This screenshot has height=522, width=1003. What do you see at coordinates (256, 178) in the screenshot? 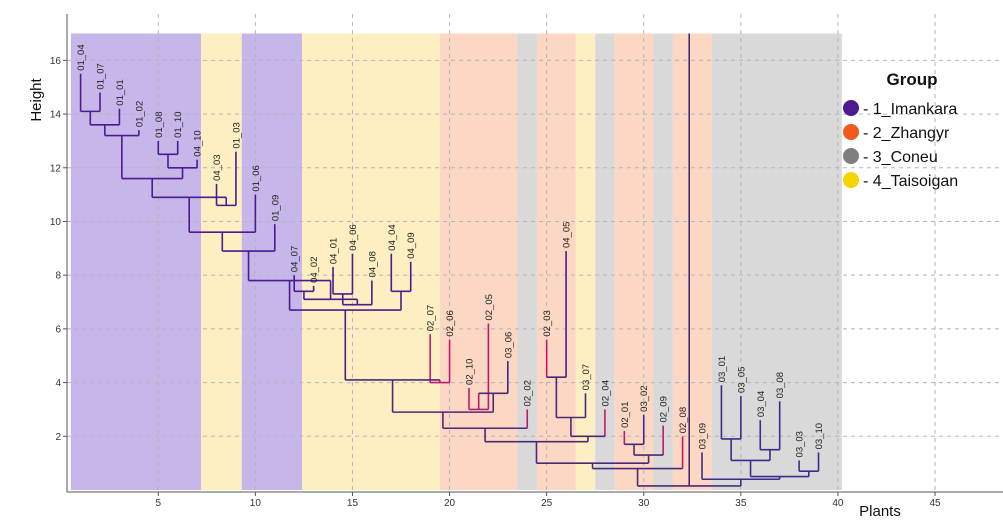
I see `leaf-label-01_06: 01_06` at bounding box center [256, 178].